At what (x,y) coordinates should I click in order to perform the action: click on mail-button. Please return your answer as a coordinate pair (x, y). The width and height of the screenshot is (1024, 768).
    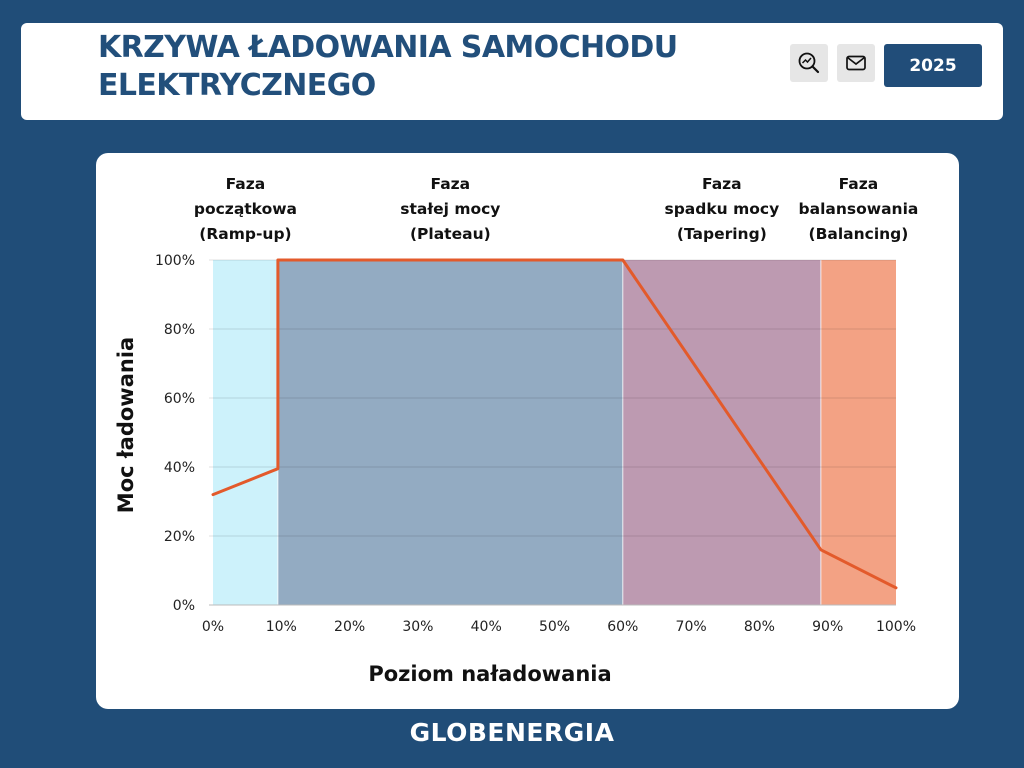
    Looking at the image, I should click on (856, 63).